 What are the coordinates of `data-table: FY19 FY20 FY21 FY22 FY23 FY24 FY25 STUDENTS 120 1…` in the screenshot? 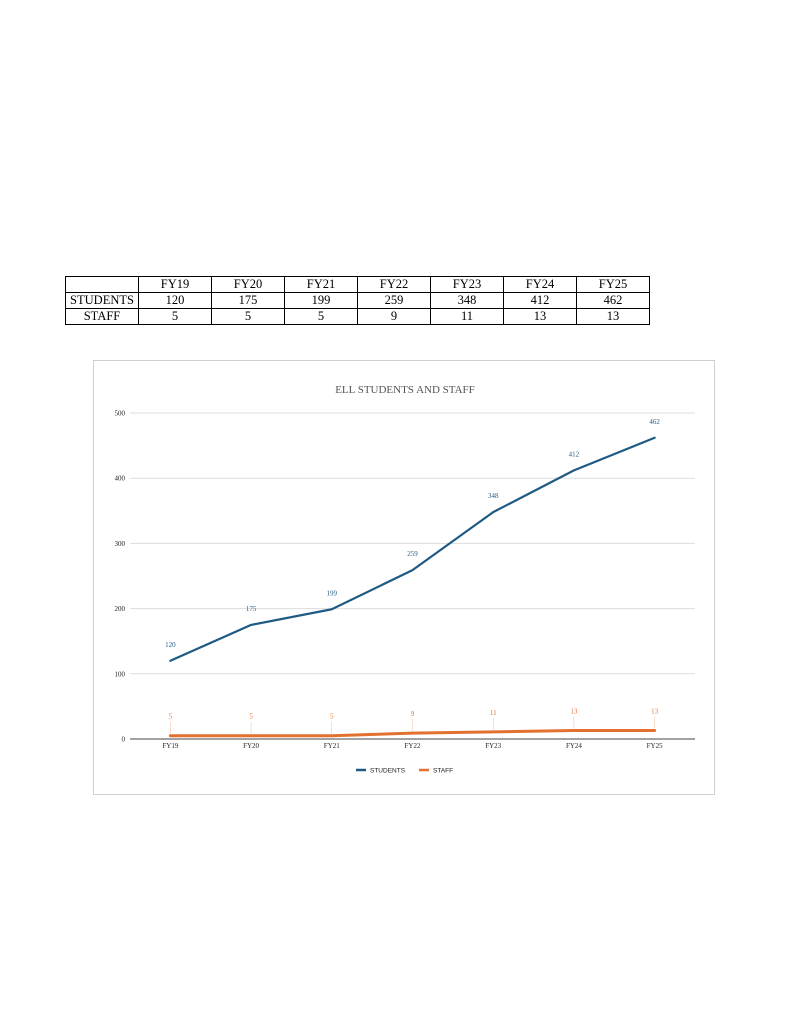 It's located at (357, 300).